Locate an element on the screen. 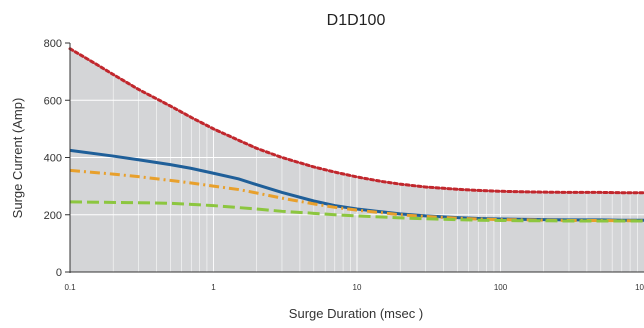 The height and width of the screenshot is (328, 644). x-axis-label: Surge Duration (msec ) is located at coordinates (356, 313).